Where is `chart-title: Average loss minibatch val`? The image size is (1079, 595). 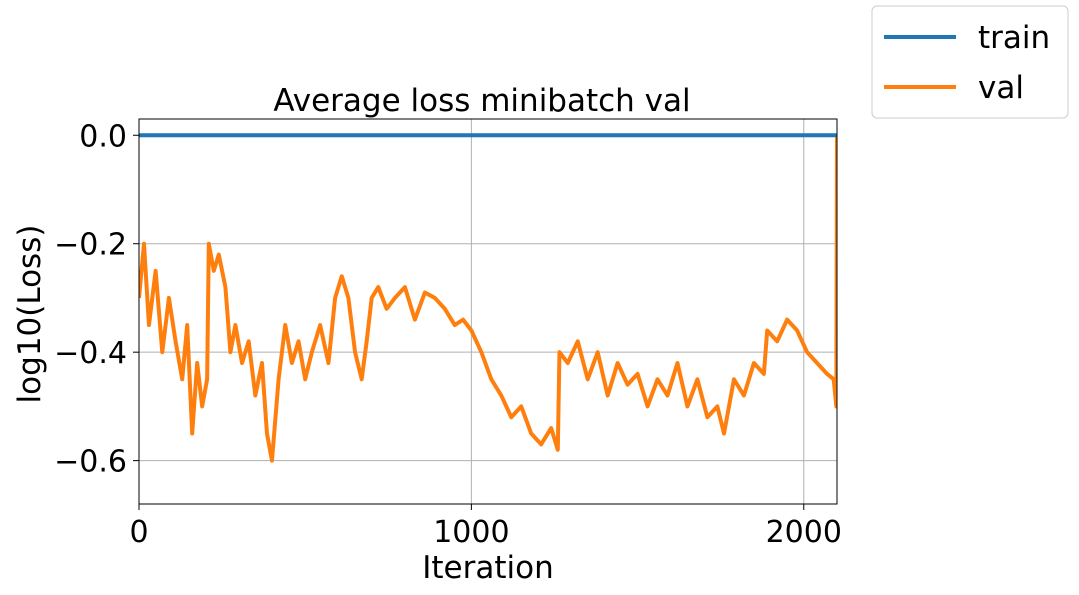 chart-title: Average loss minibatch val is located at coordinates (481, 101).